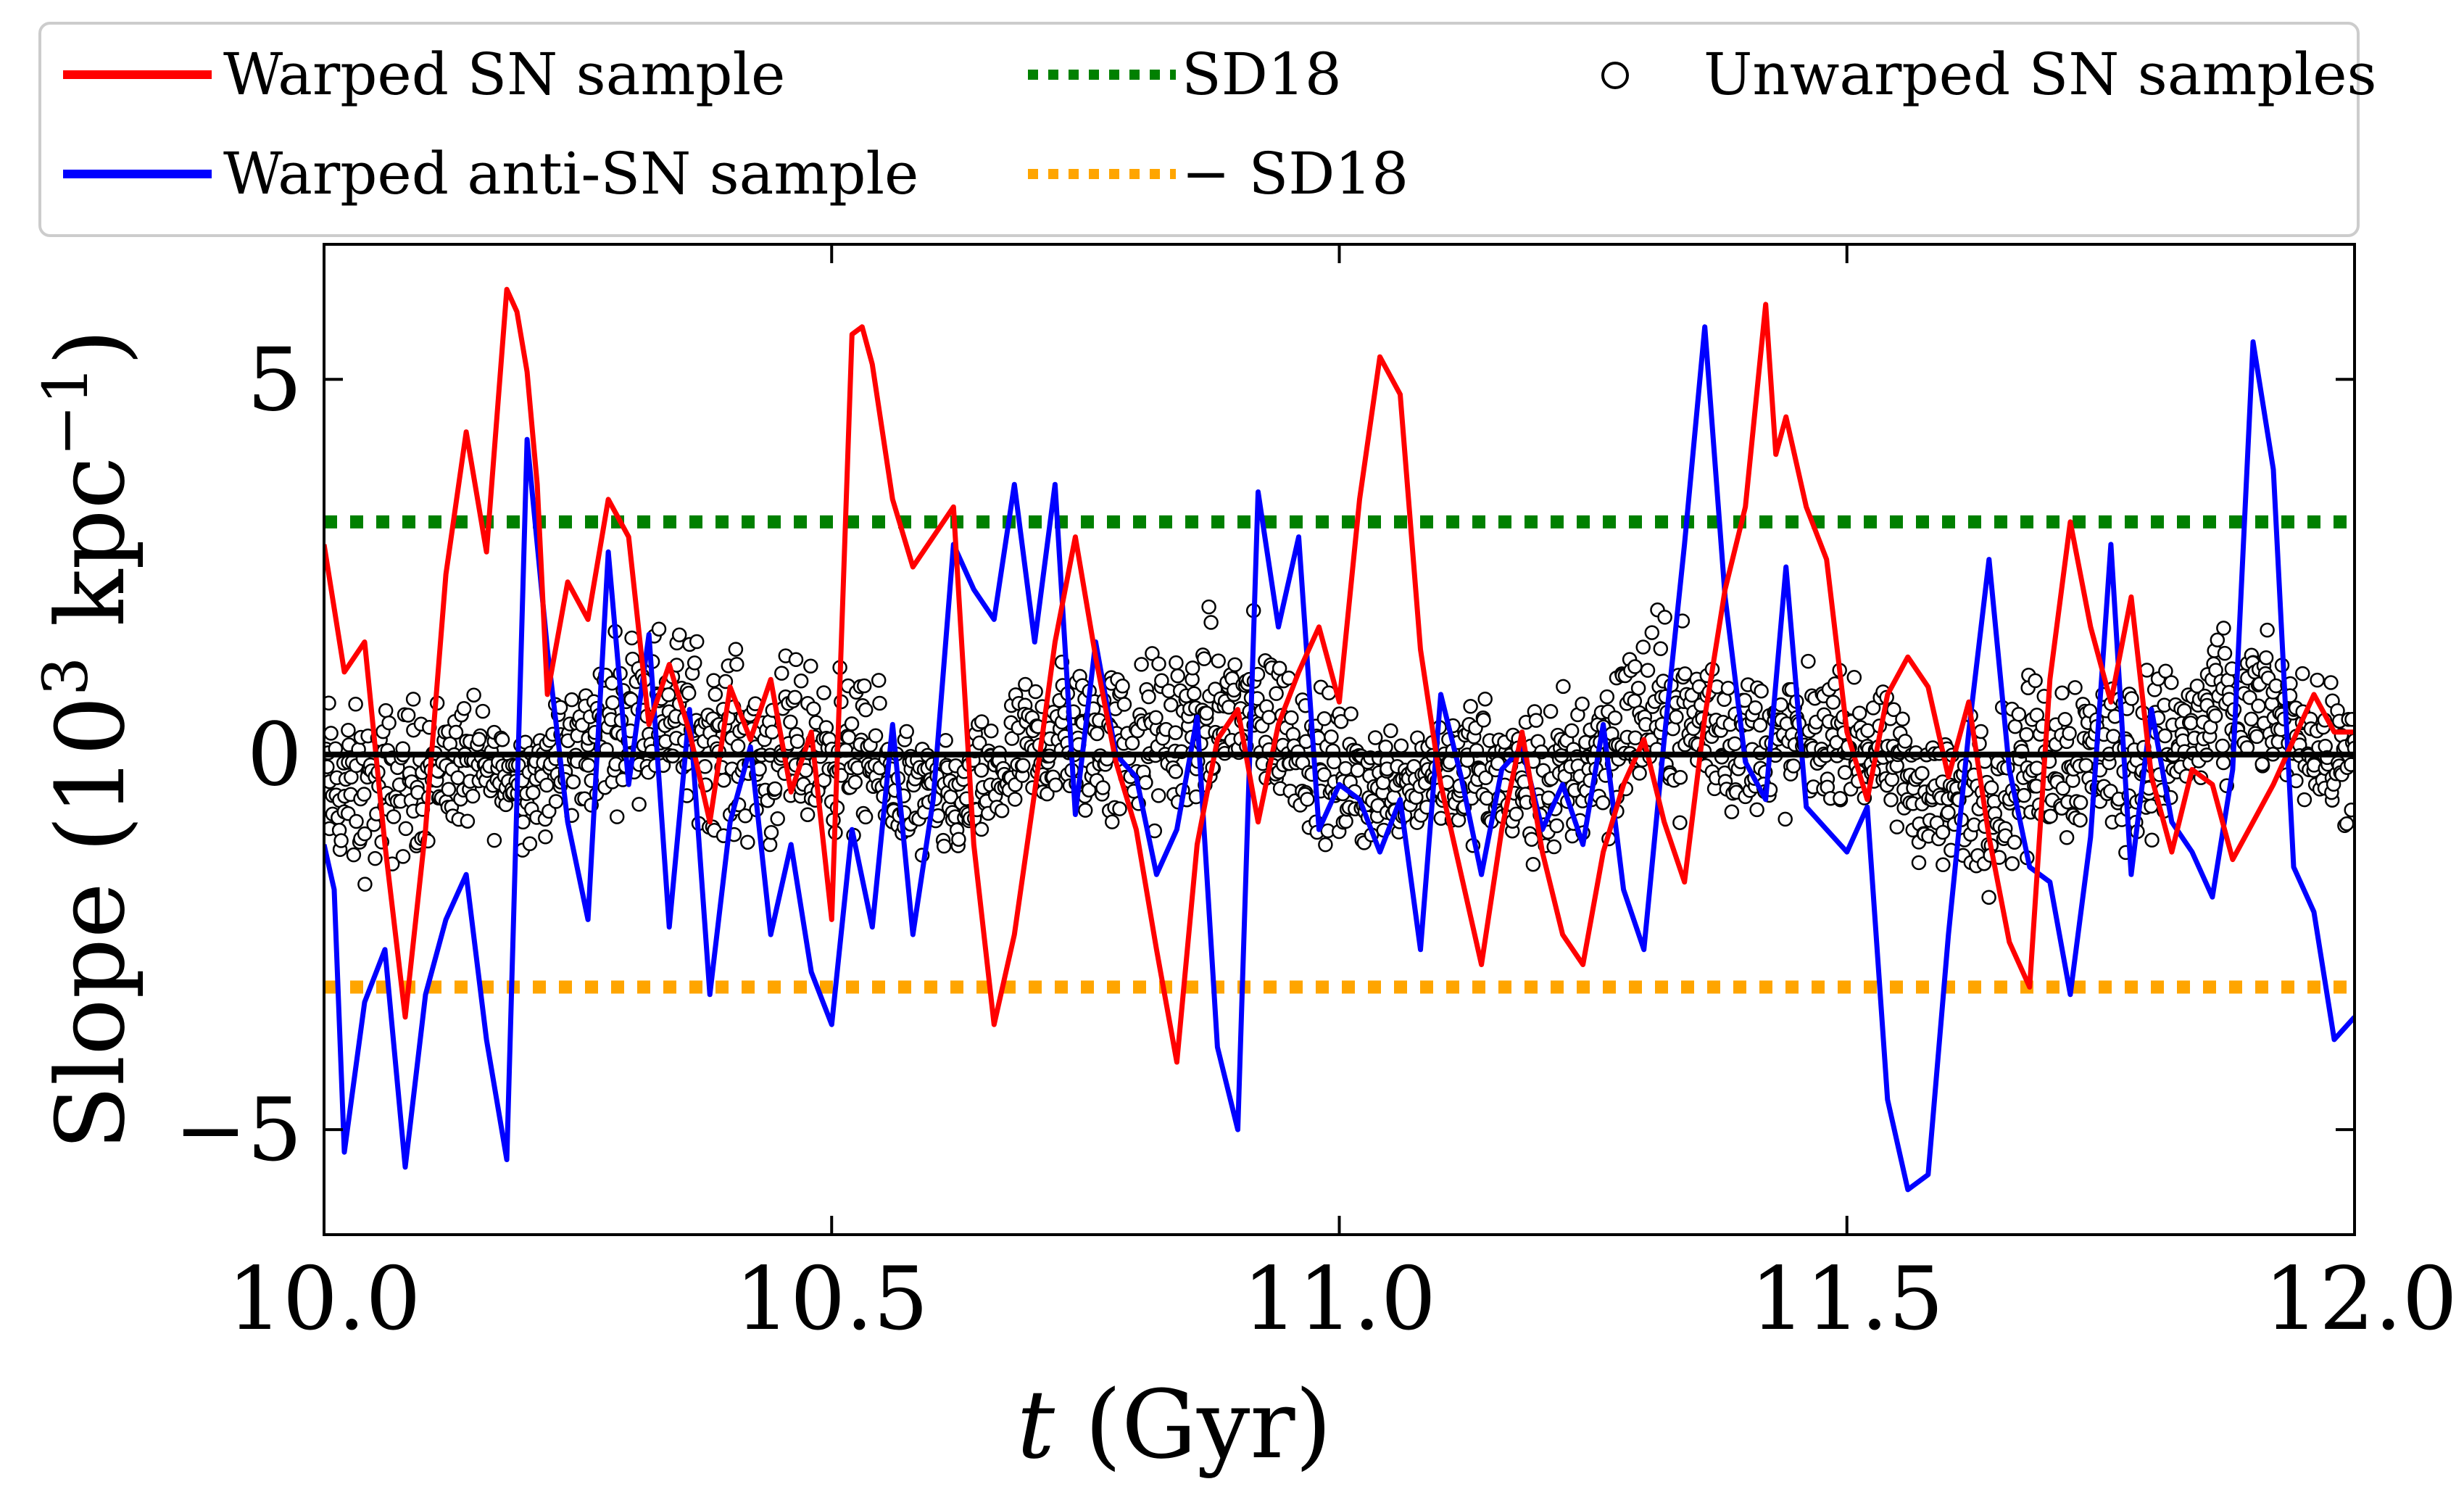  What do you see at coordinates (88, 740) in the screenshot?
I see `y-axis-title-text: Slope (103 kpc−1)` at bounding box center [88, 740].